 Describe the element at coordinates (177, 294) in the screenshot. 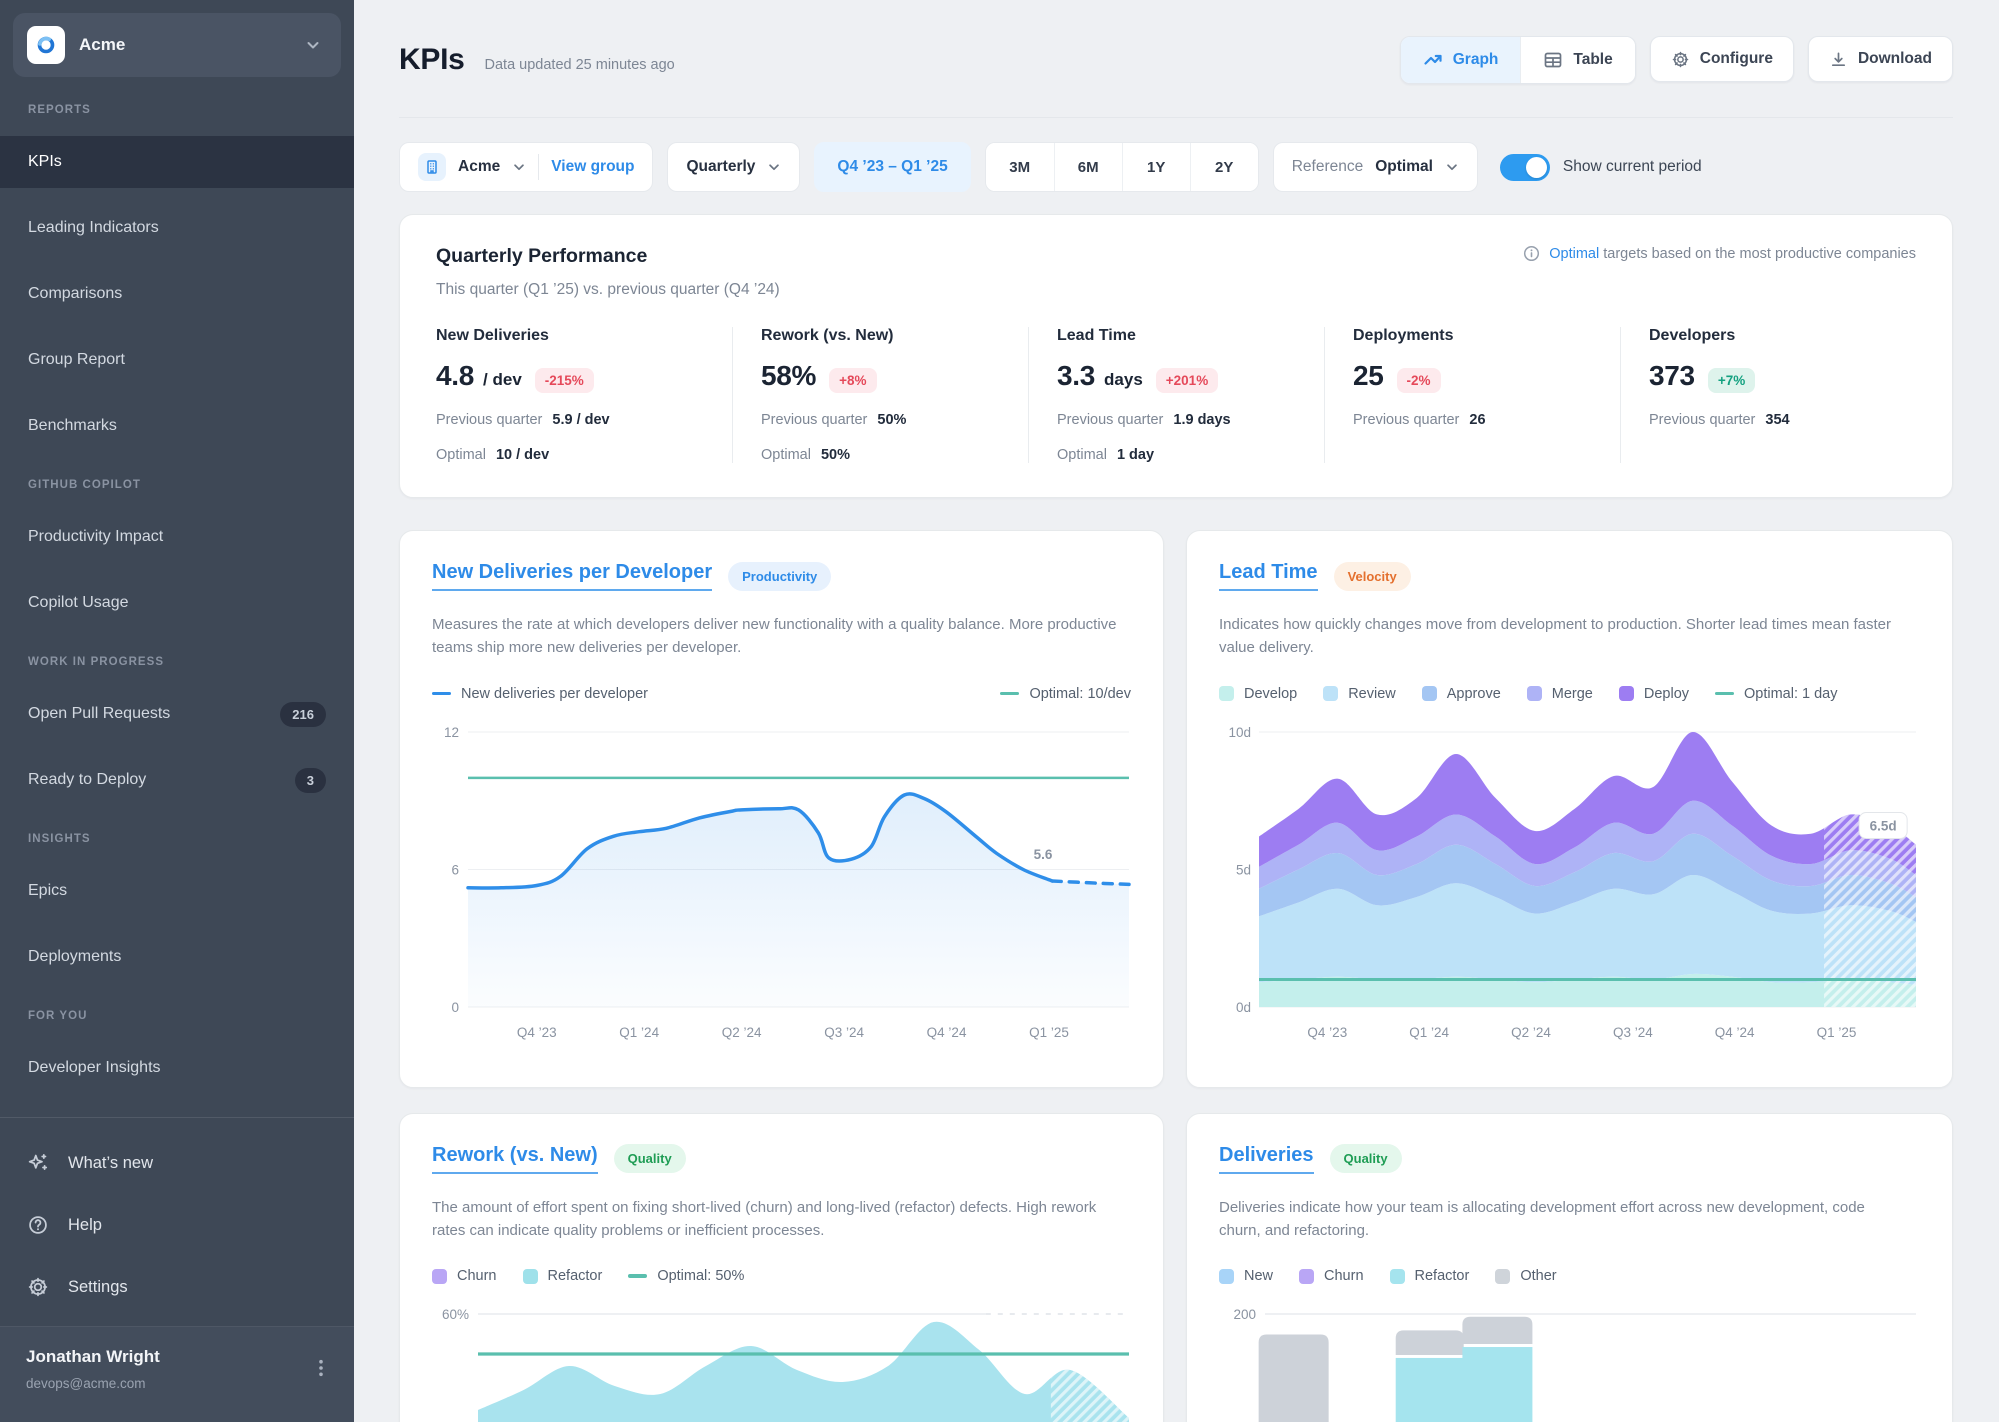

I see `sidebar-item-comparisons: Comparisons` at that location.